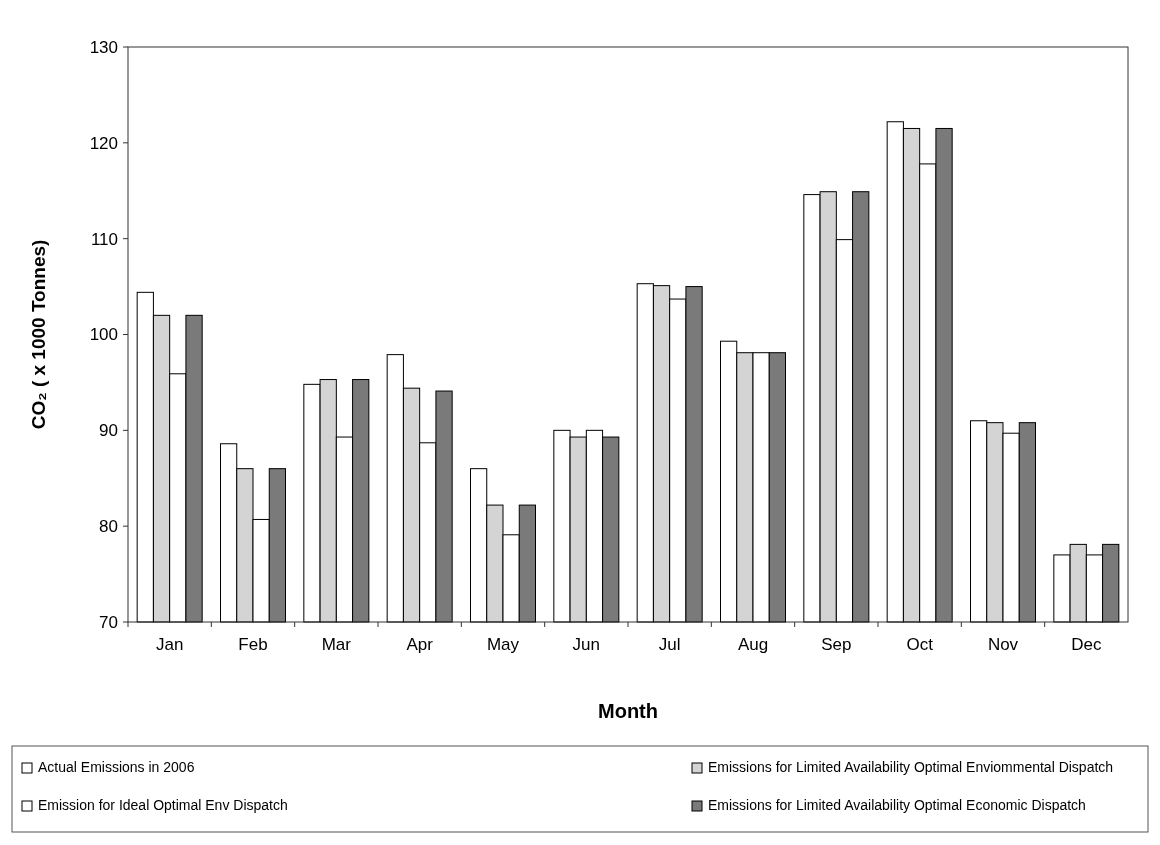 The image size is (1160, 845). I want to click on x-tick-label: Jan, so click(169, 644).